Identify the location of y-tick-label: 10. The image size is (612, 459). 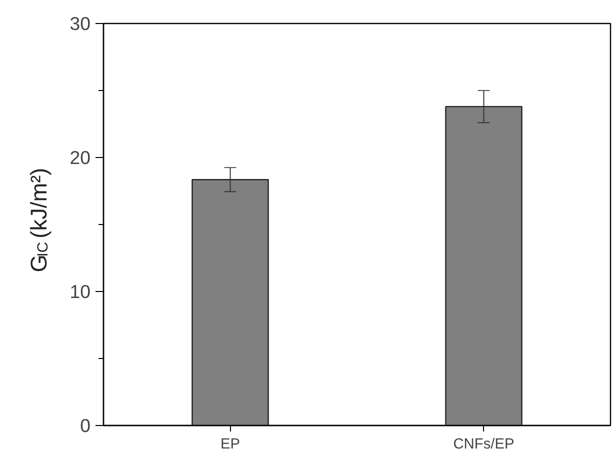
(80, 291).